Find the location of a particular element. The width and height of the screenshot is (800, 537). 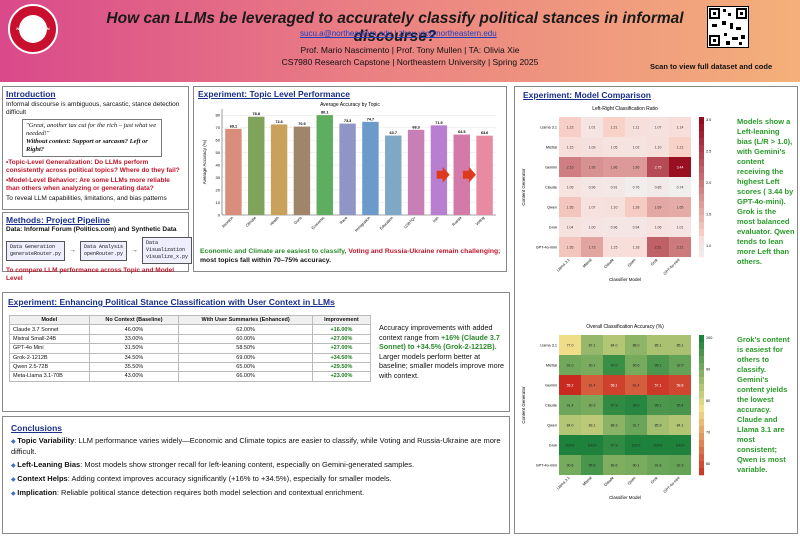

heatmap-cell-value: 1.18 is located at coordinates (636, 247).